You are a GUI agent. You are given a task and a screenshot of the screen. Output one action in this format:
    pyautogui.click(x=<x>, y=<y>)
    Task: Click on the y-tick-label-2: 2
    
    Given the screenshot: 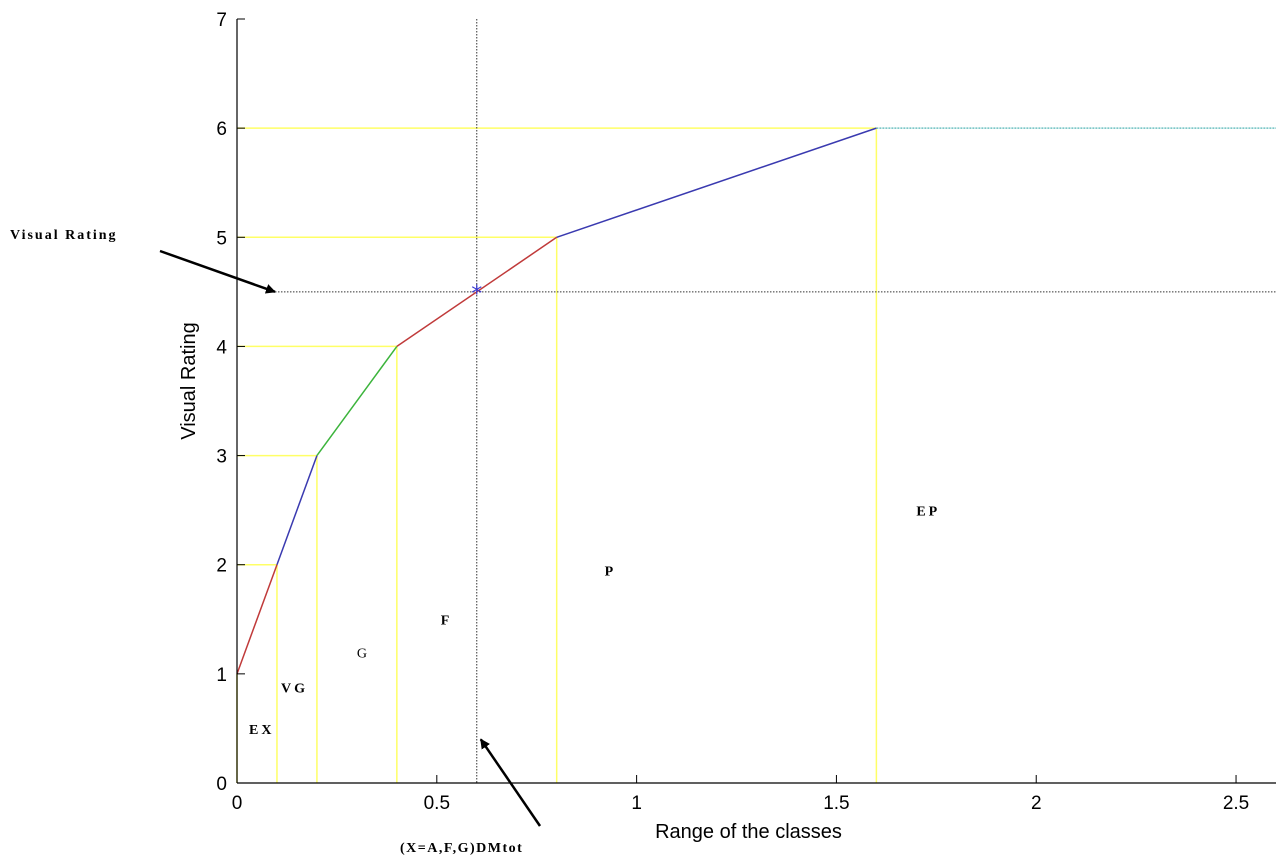 What is the action you would take?
    pyautogui.click(x=221, y=566)
    